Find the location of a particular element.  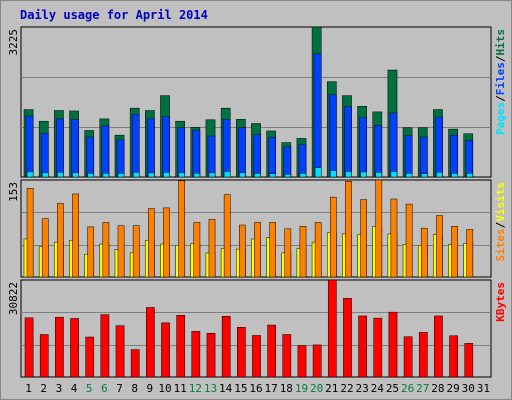

legend-part: Files is located at coordinates (500, 78).